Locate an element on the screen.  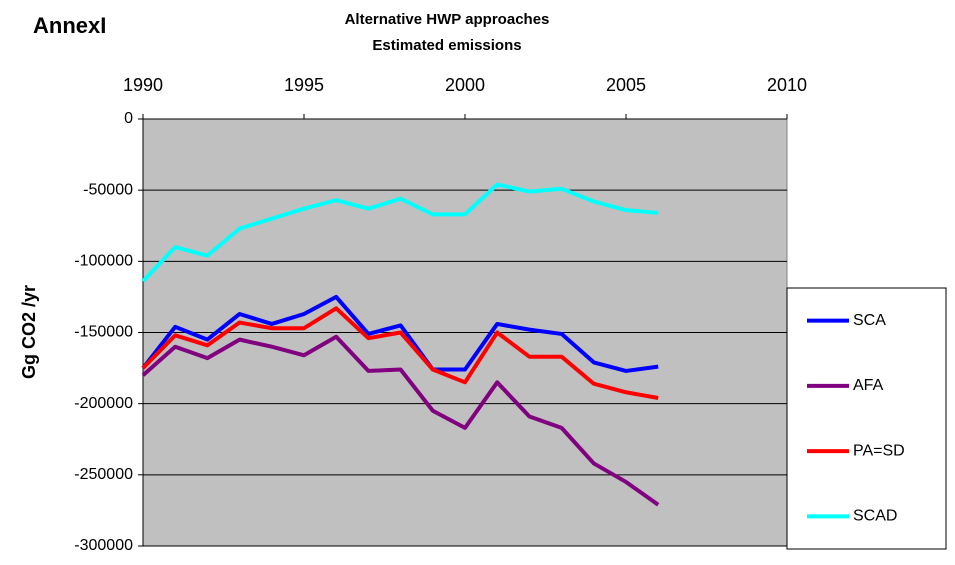
chart-subtitle: Estimated emissions is located at coordinates (446, 45).